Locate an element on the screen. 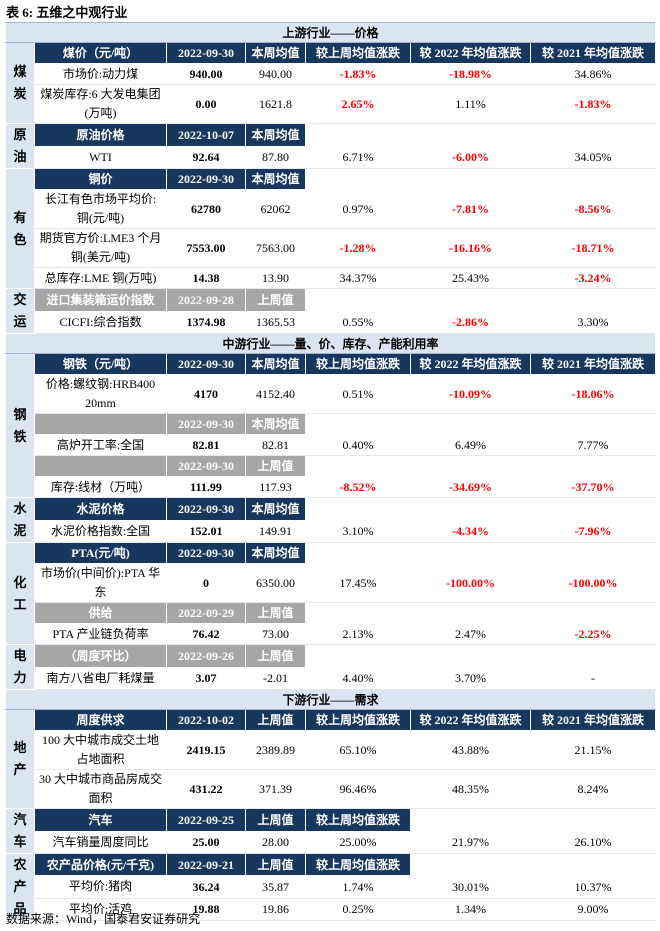 The image size is (660, 931). group-label: 煤炭 is located at coordinates (20, 83).